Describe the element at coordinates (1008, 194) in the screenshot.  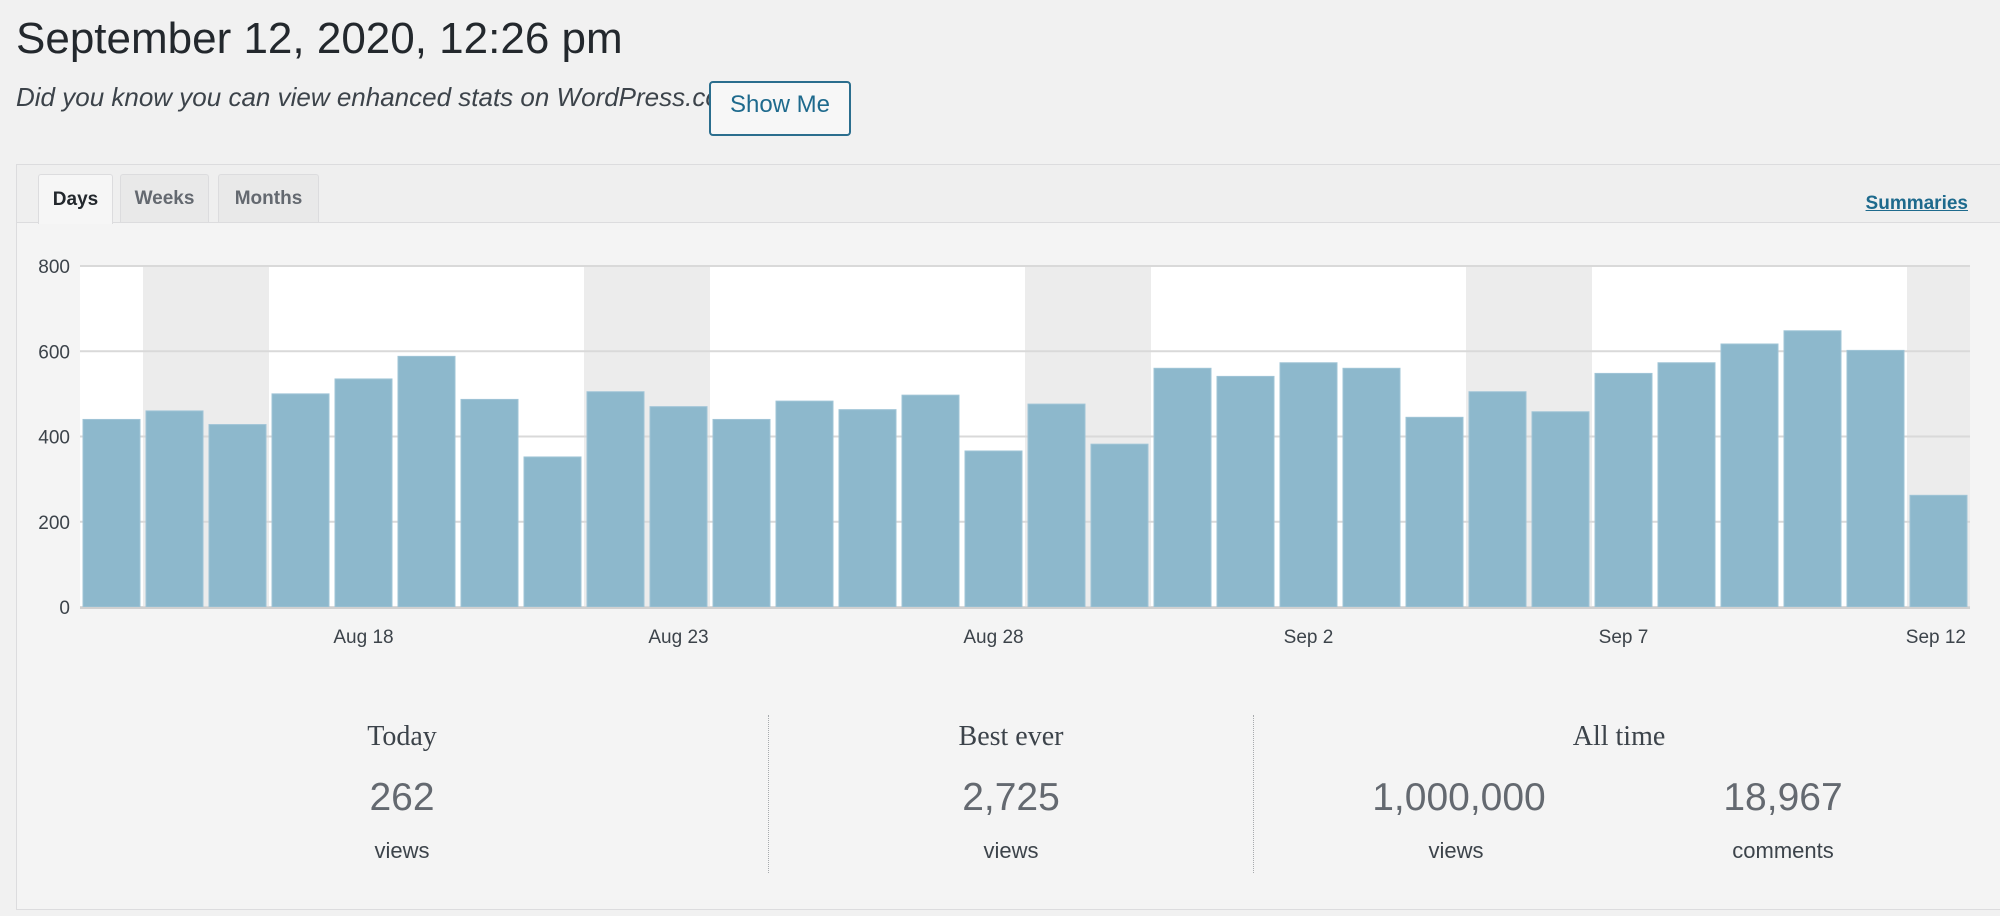
I see `period-tab-bar: Days Weeks Months Summaries` at that location.